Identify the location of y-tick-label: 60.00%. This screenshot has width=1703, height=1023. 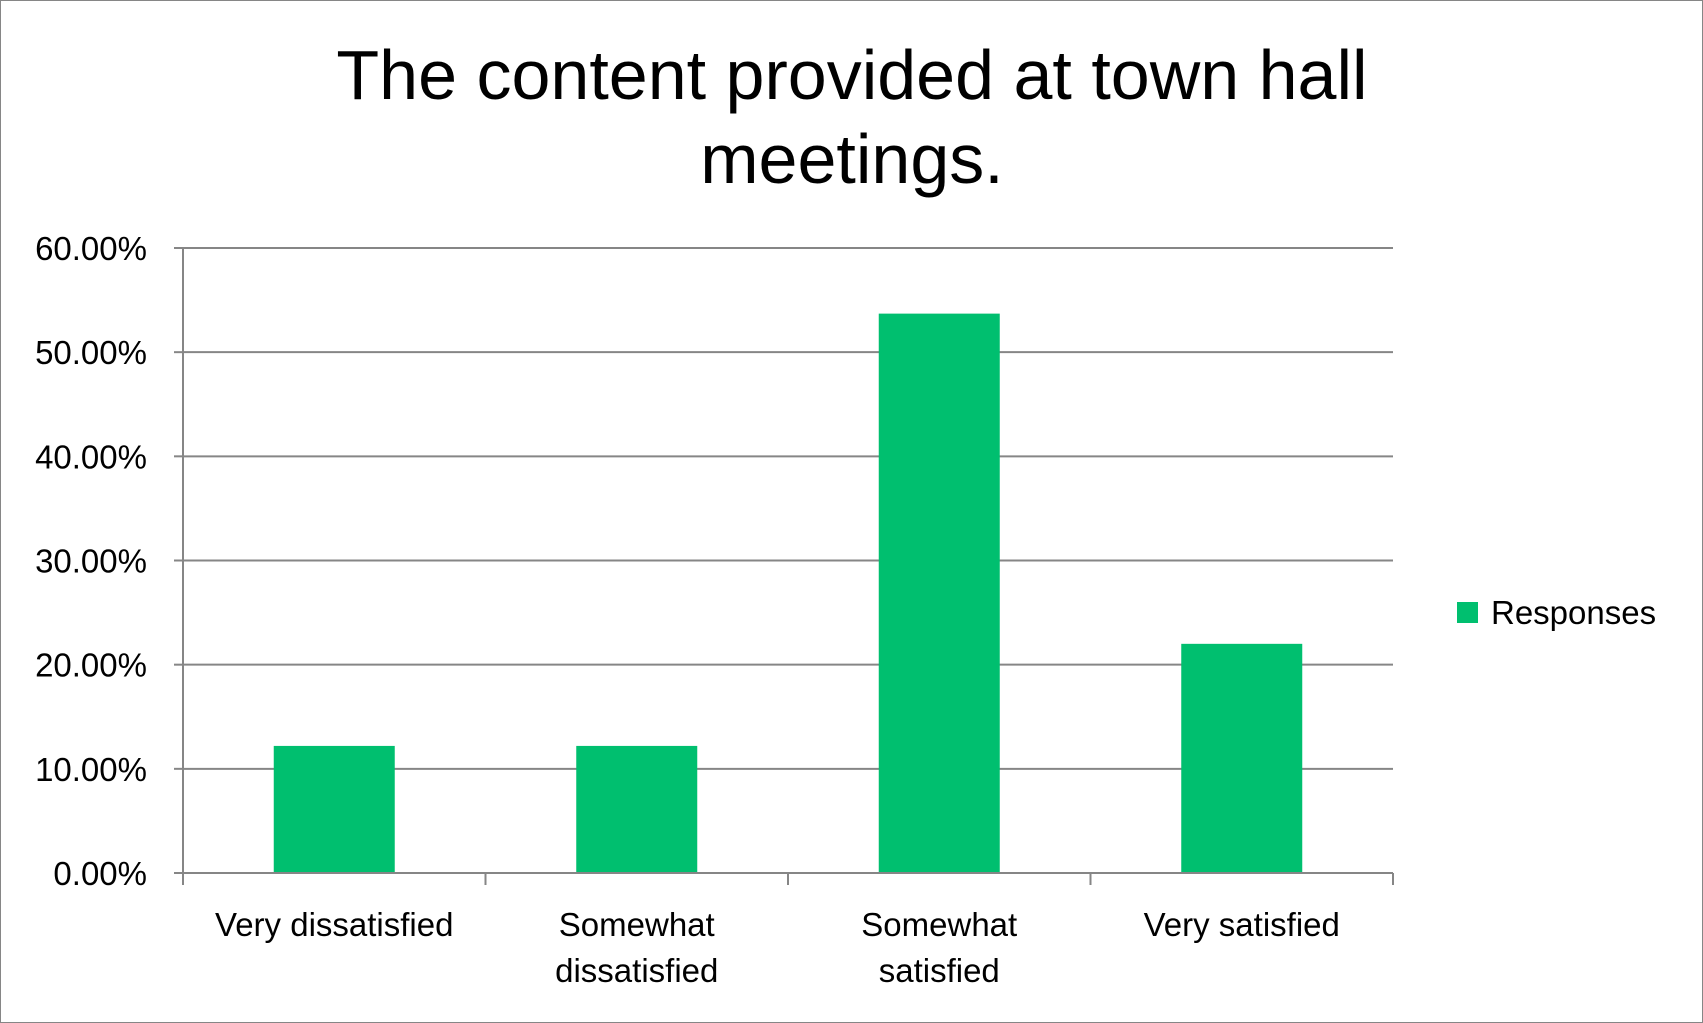
(91, 248).